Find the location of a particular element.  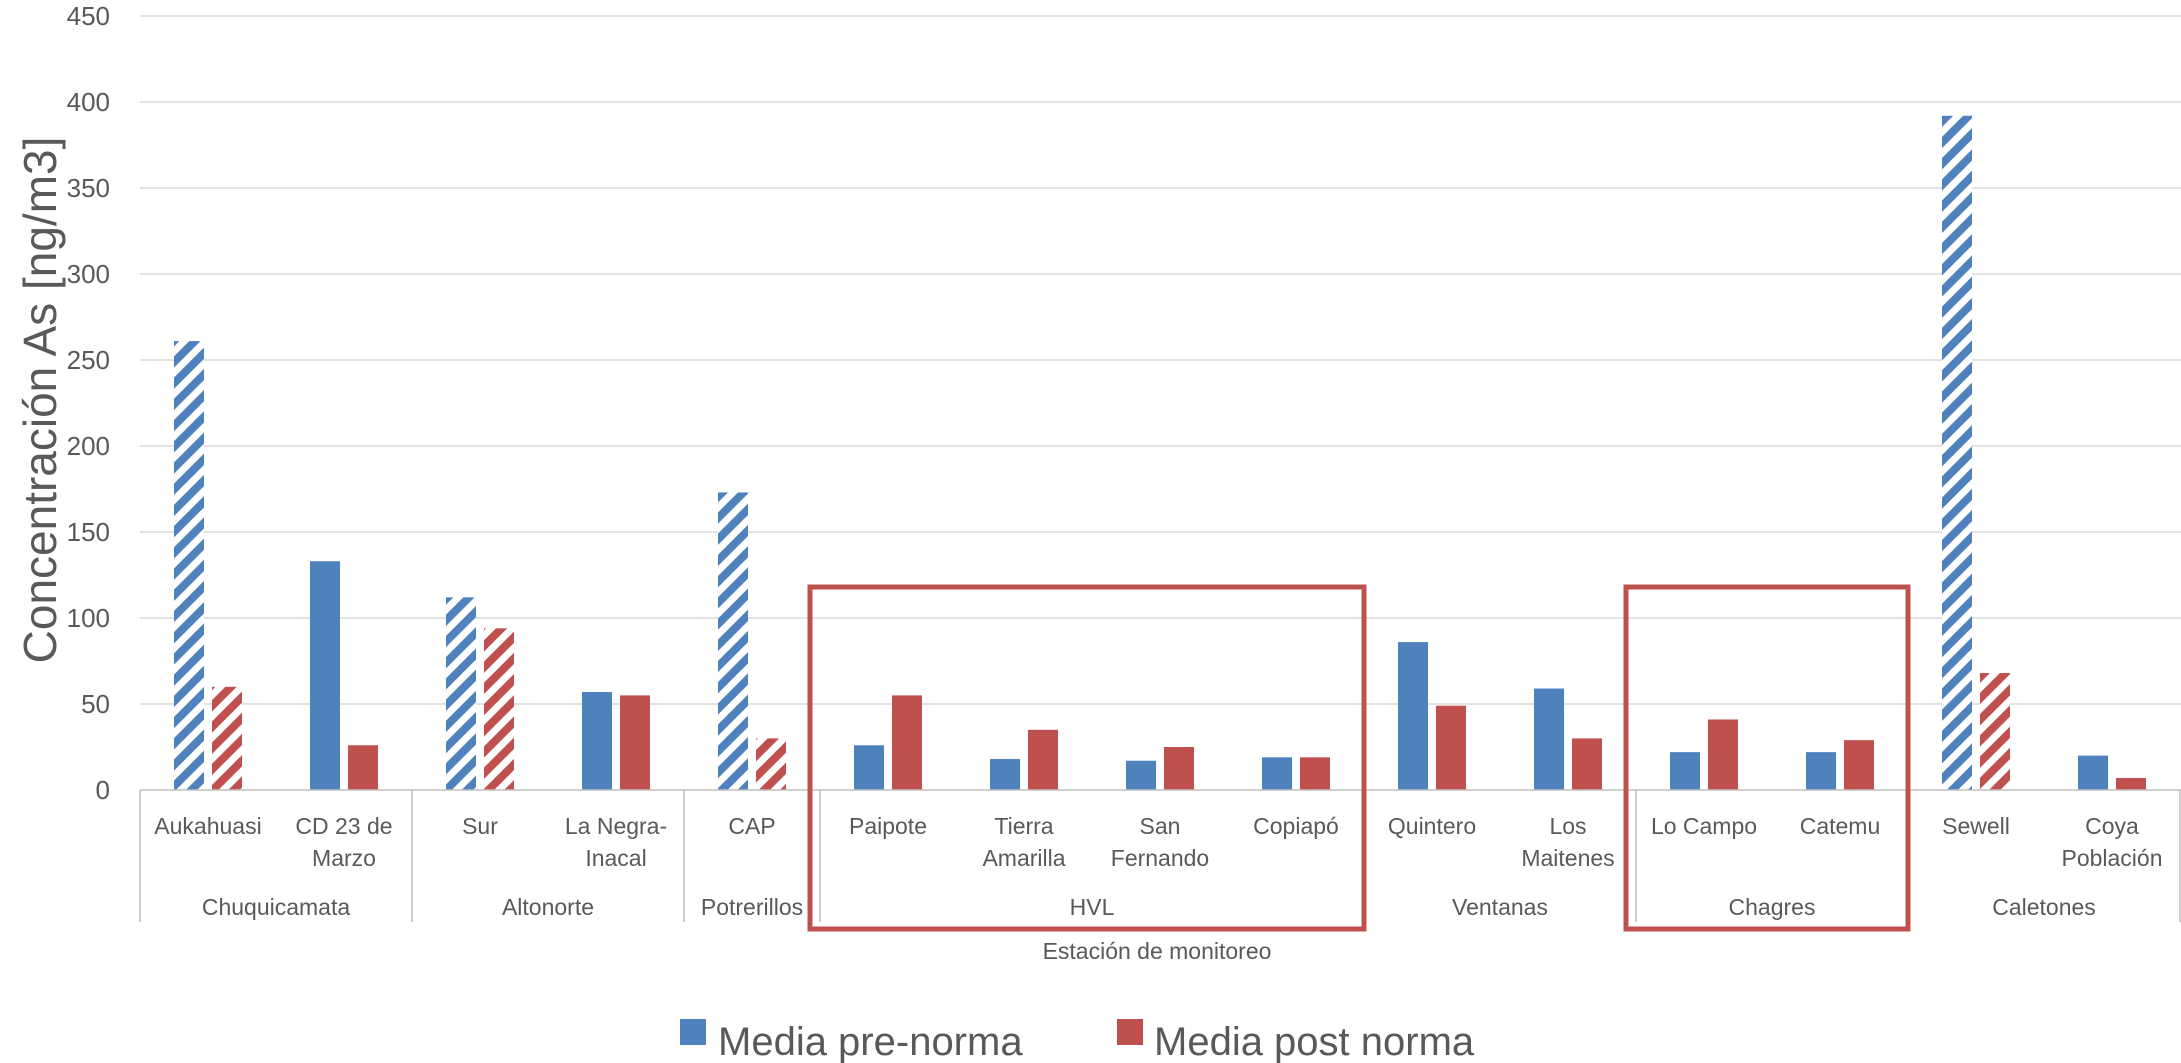

station-label: Sewell is located at coordinates (1976, 826).